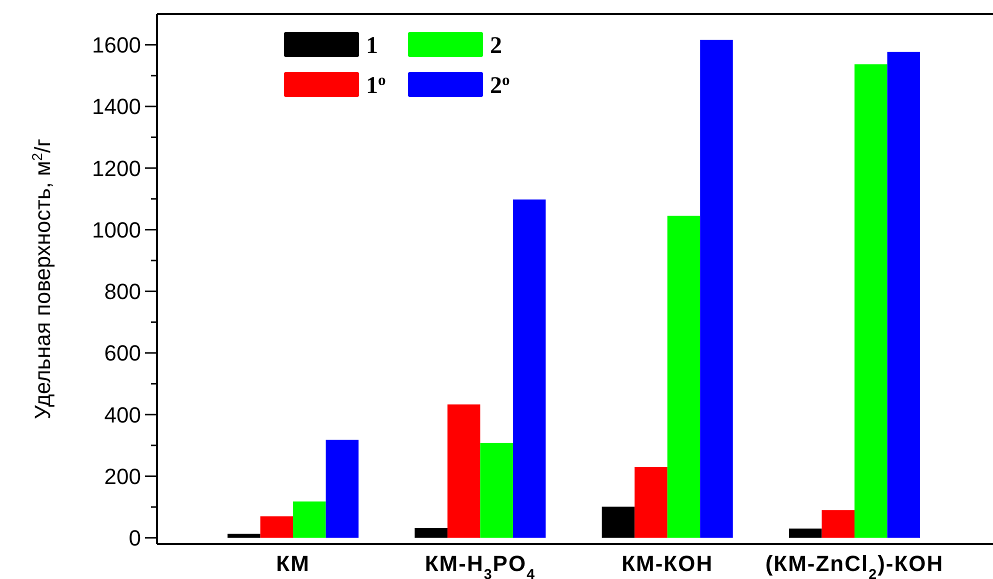 The image size is (993, 579). I want to click on y-tick-label: 1400, so click(116, 107).